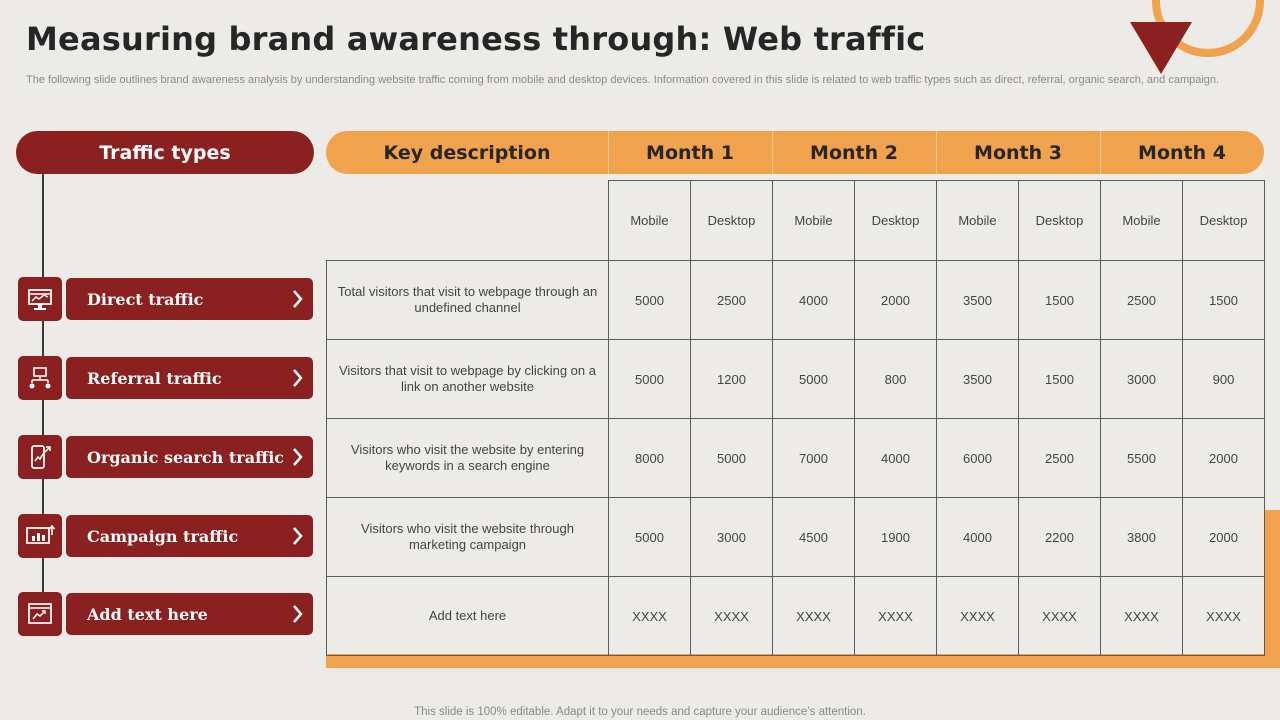  I want to click on traffic-type-label: Referral traffic, so click(154, 378).